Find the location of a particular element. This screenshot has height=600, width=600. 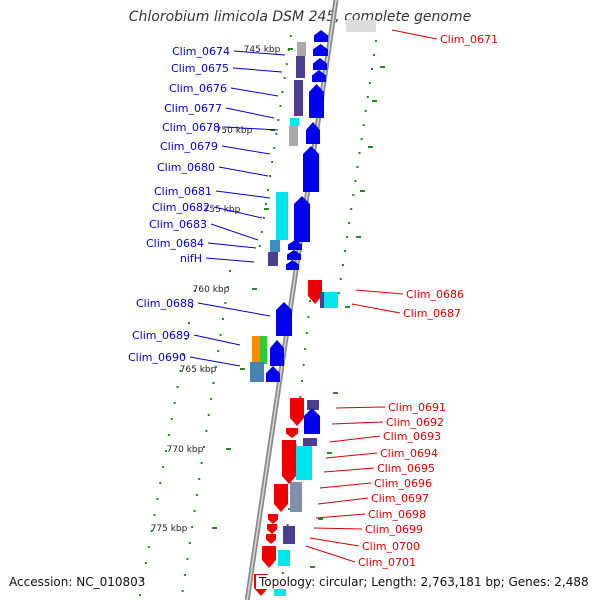

scale-label: 745 kbp is located at coordinates (262, 50).